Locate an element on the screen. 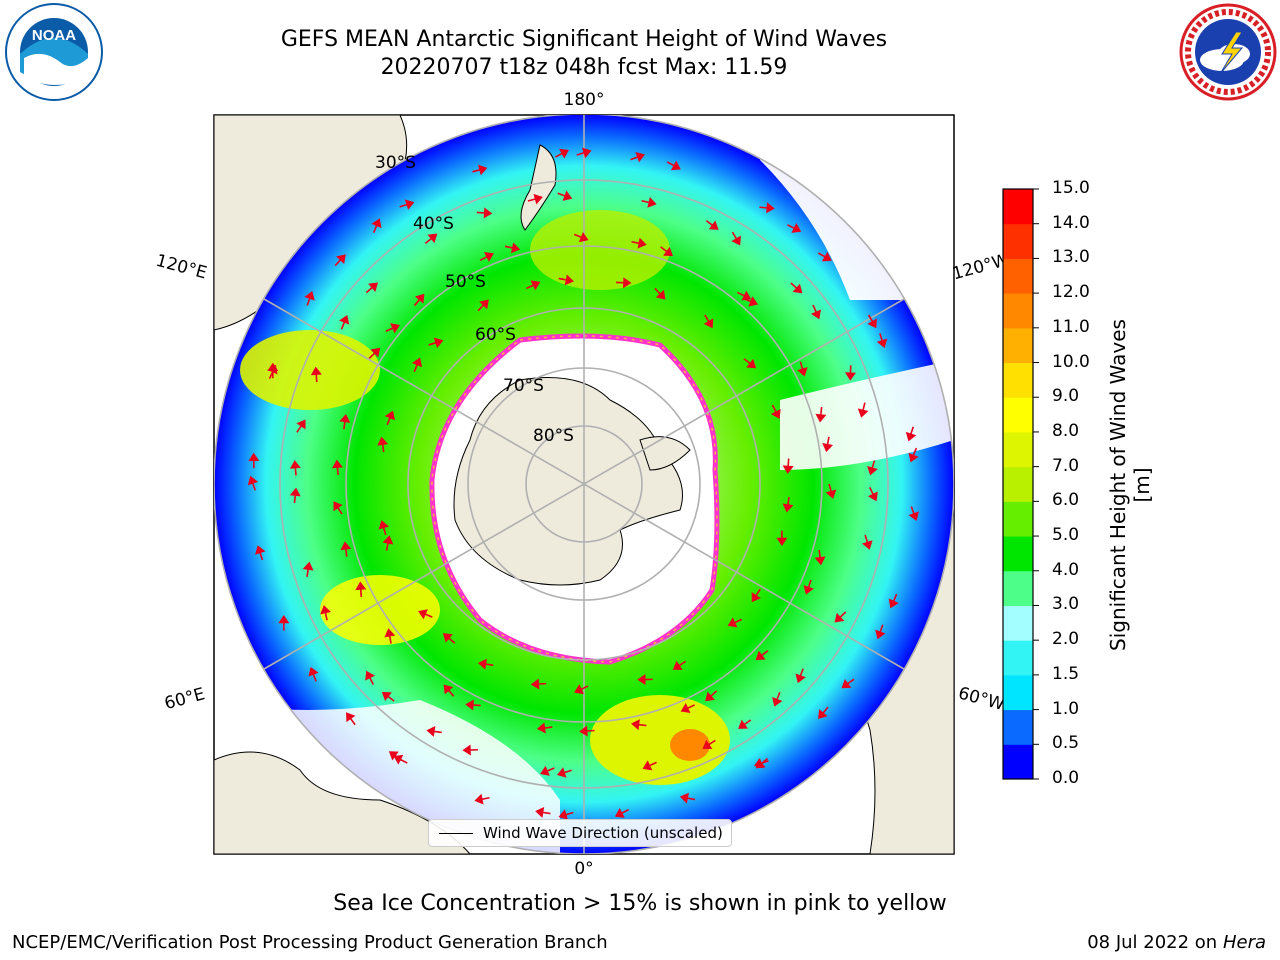  noaa-logo-text: NOAA is located at coordinates (54, 35).